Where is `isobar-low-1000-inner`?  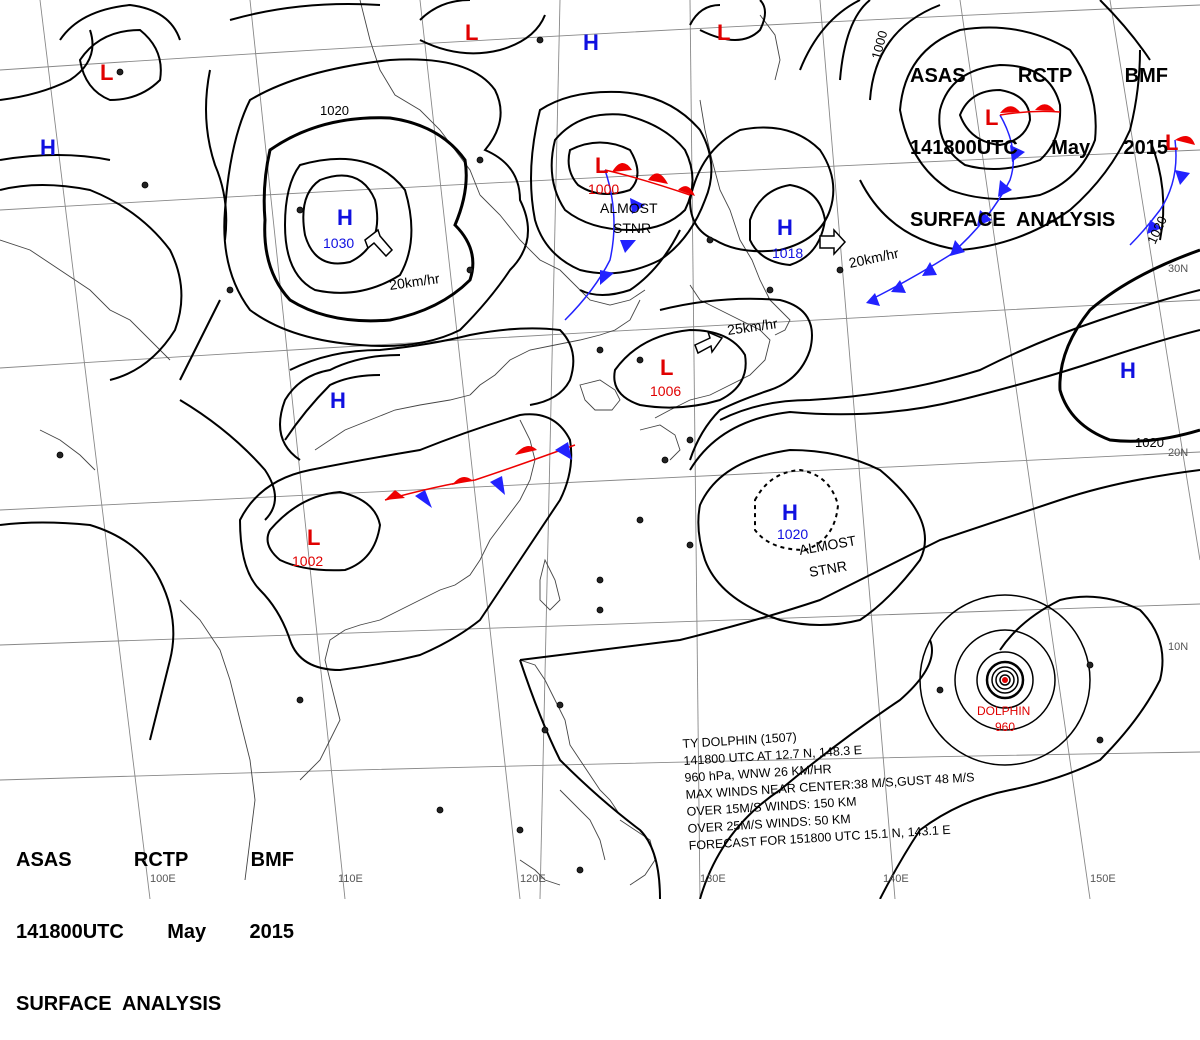
isobar-low-1000-inner is located at coordinates (603, 168).